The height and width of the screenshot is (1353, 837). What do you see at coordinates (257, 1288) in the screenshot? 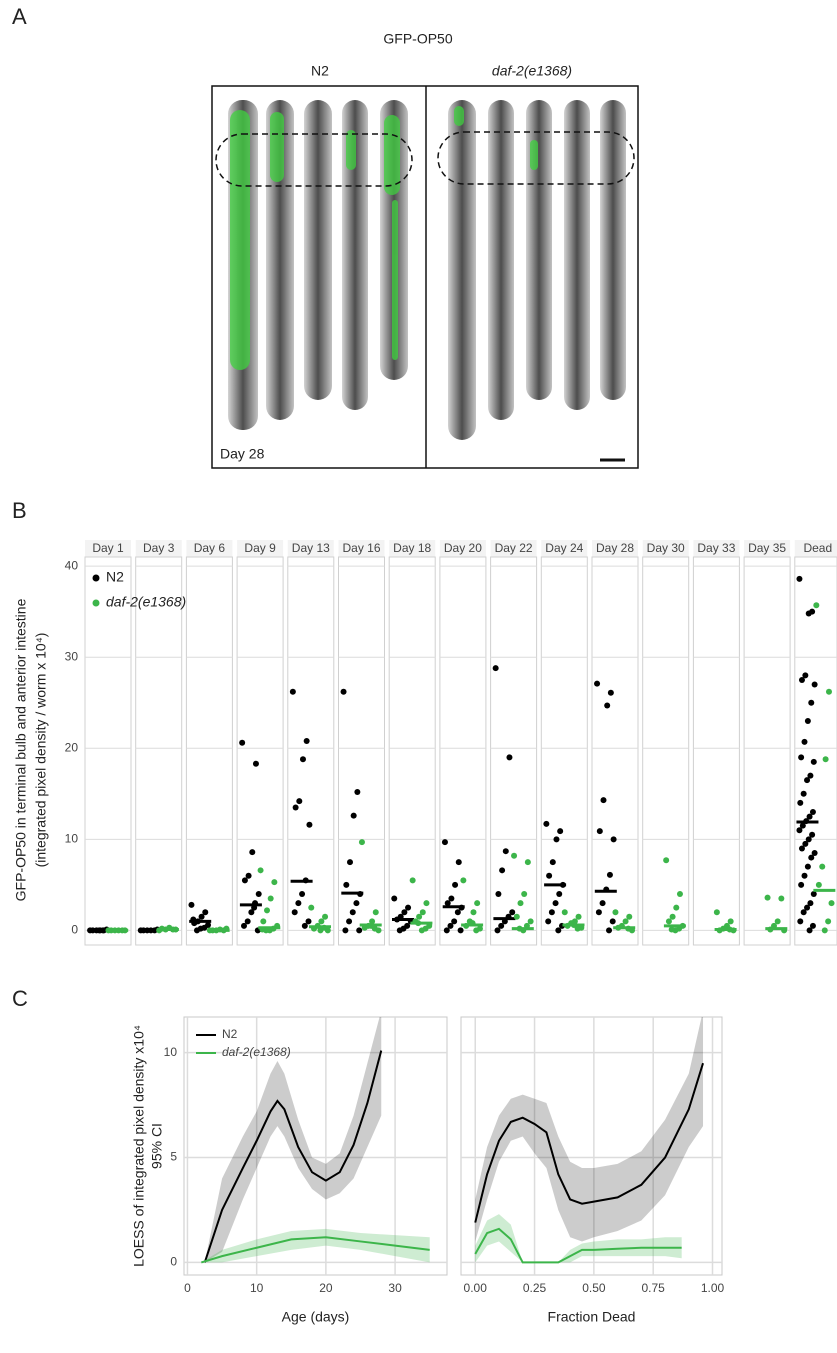
I see `x-tick-label: 10` at bounding box center [257, 1288].